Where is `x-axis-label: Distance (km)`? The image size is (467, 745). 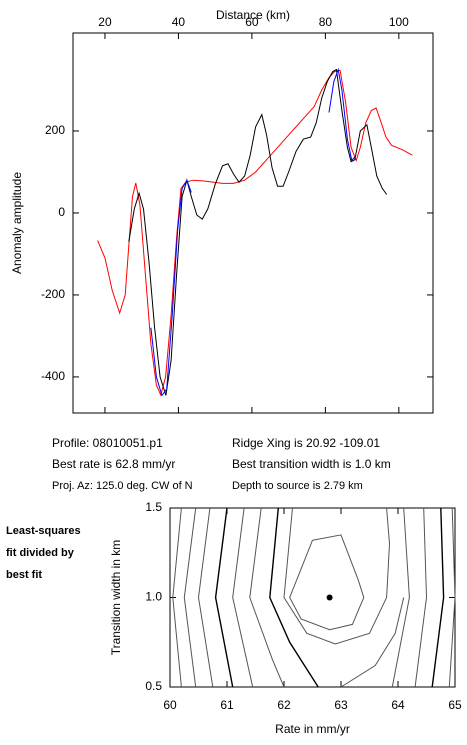
x-axis-label: Distance (km) is located at coordinates (253, 15).